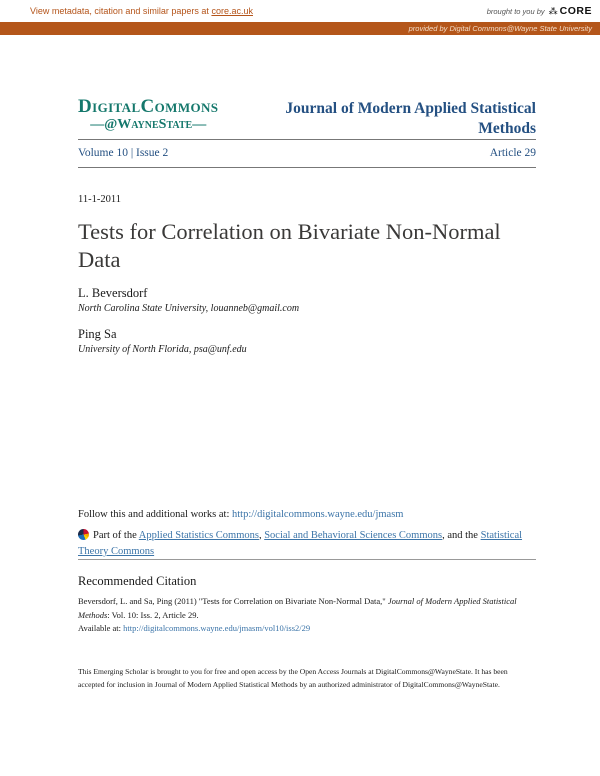 The width and height of the screenshot is (600, 776). What do you see at coordinates (116, 535) in the screenshot?
I see `part-of-text: Part of the` at bounding box center [116, 535].